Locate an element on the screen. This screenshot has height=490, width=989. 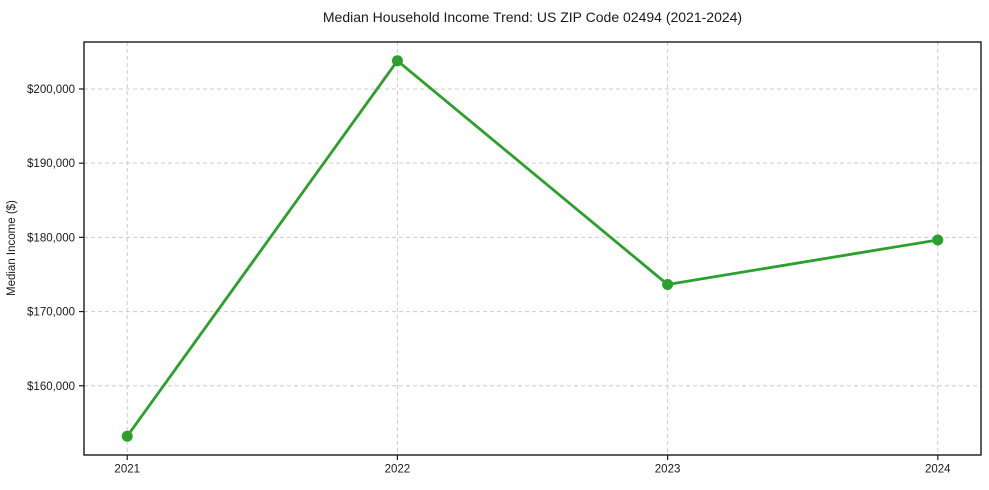
y-tick-label: $160,000 is located at coordinates (51, 387).